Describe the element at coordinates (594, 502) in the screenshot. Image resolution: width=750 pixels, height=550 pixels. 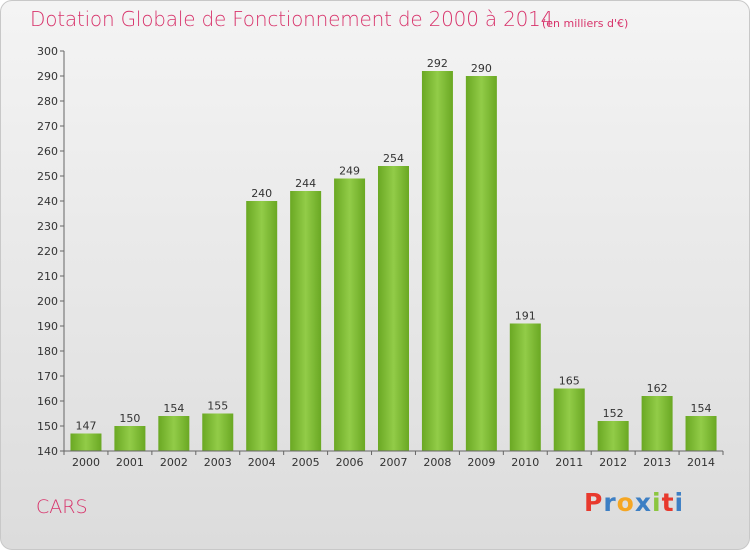
I see `brand-letter: P` at that location.